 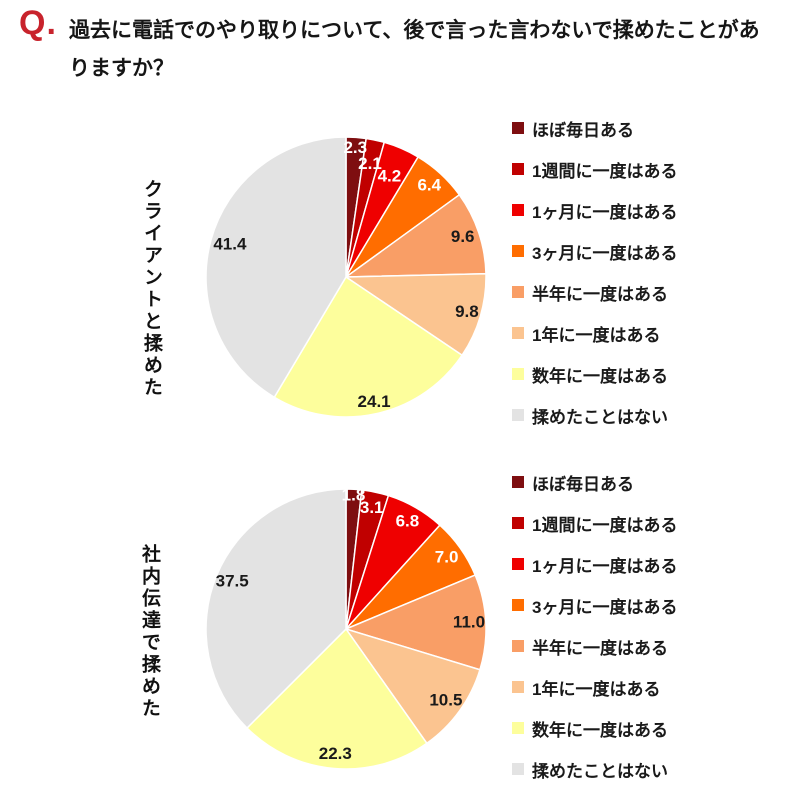 I want to click on chart-title-internal: 社内伝達で揉めた, so click(x=149, y=632).